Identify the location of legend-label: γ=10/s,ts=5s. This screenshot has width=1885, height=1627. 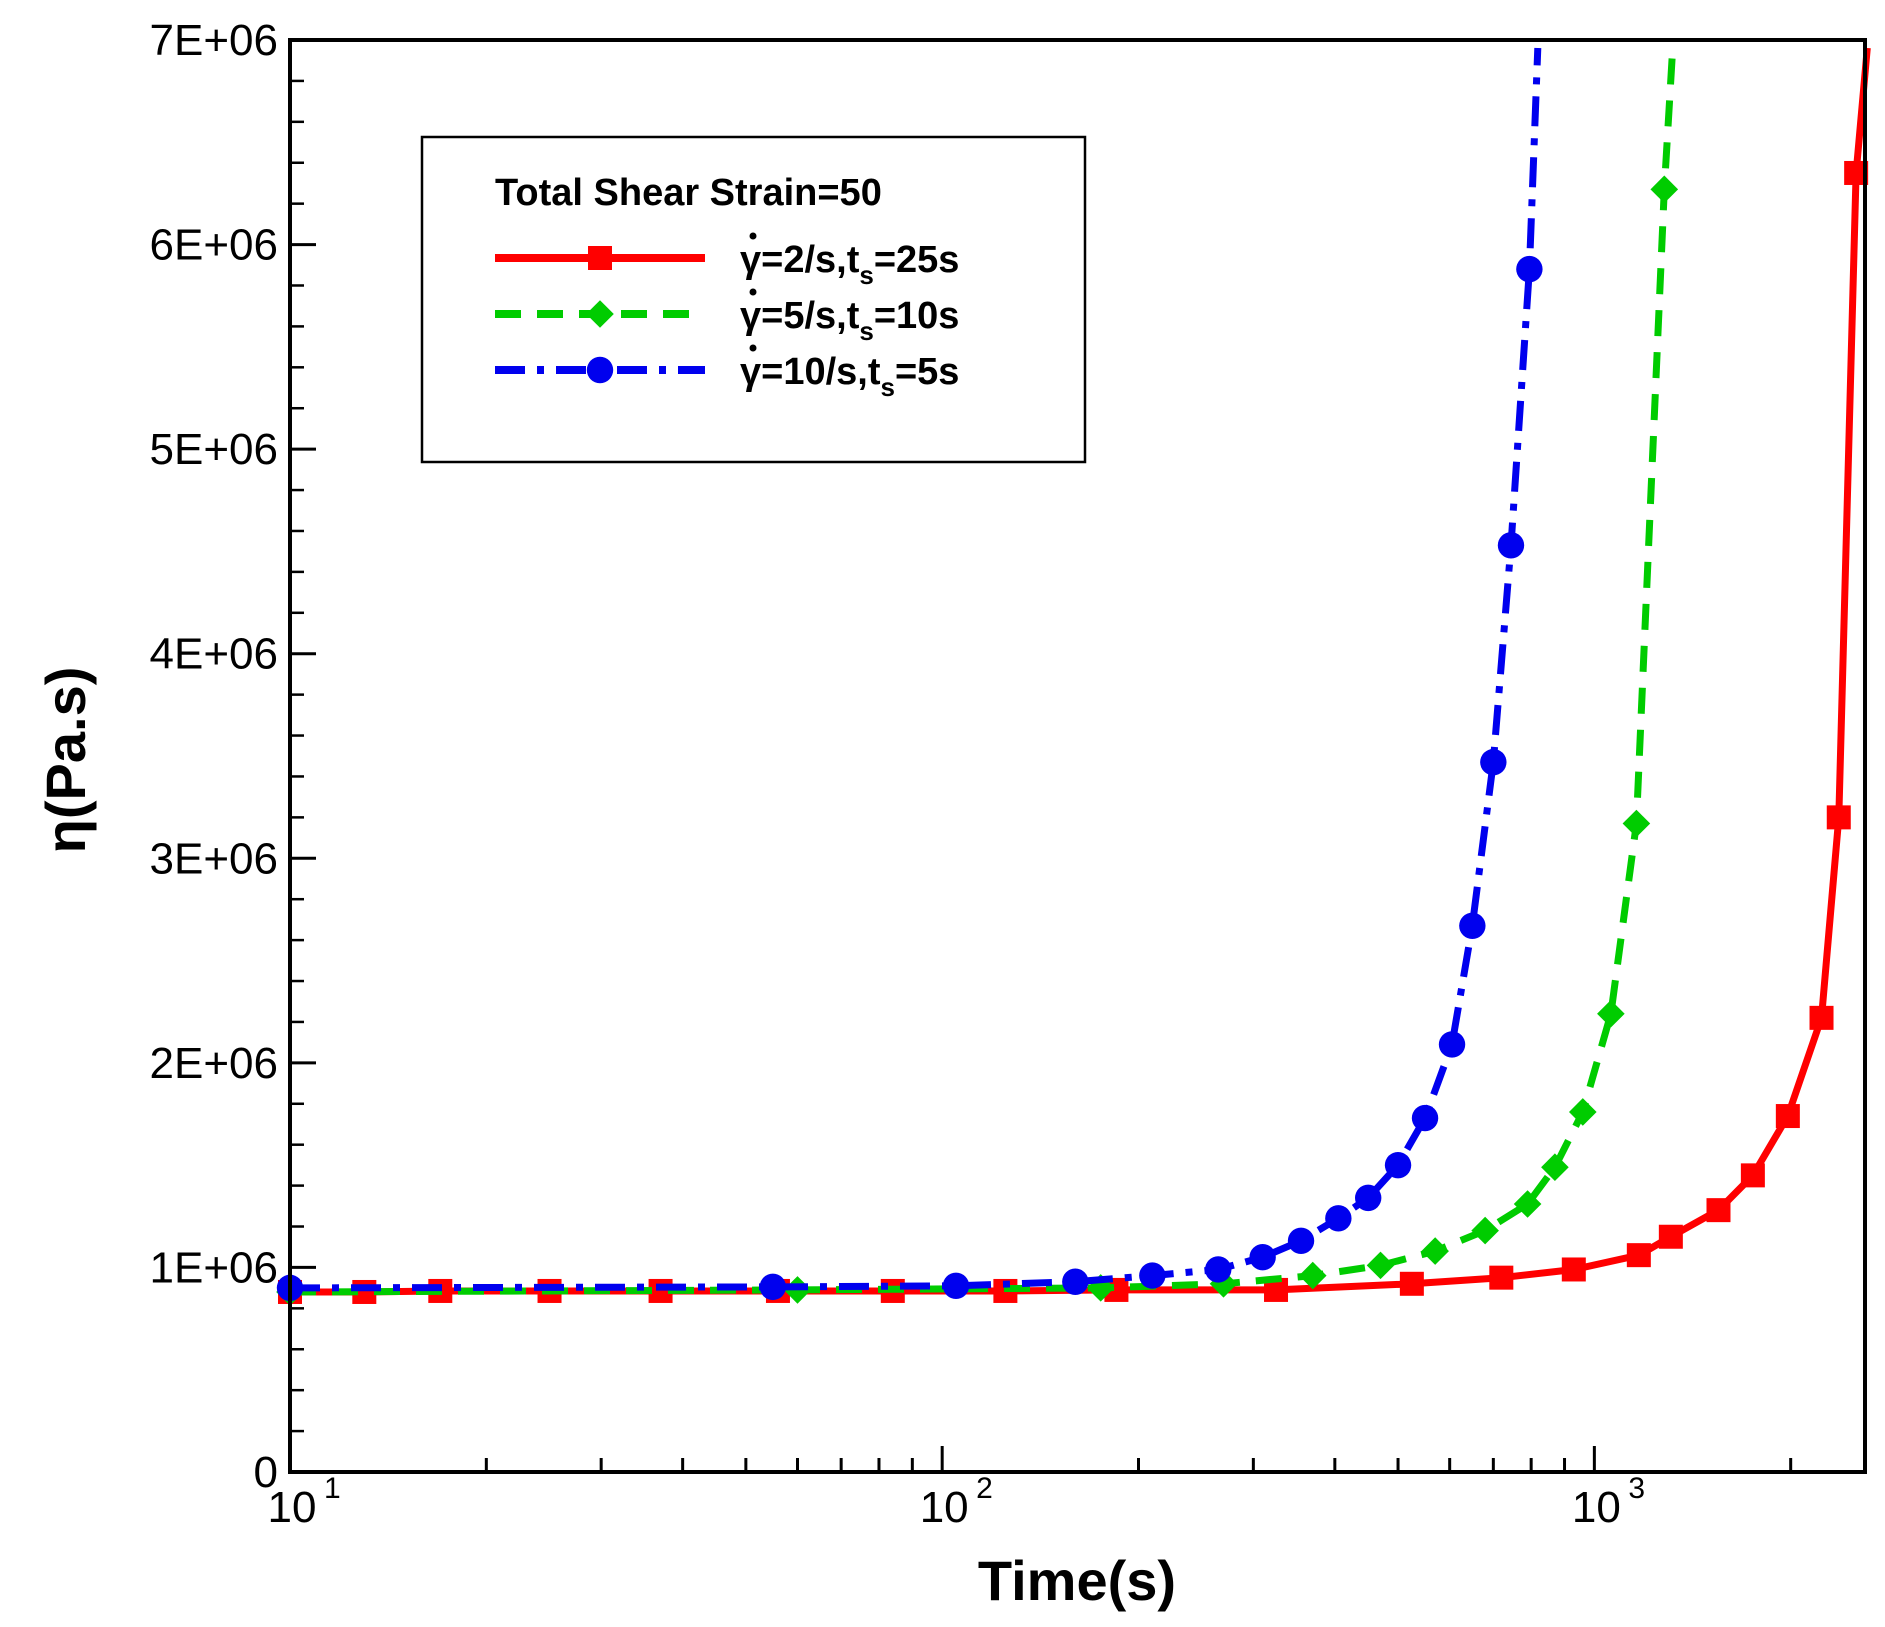
(849, 376).